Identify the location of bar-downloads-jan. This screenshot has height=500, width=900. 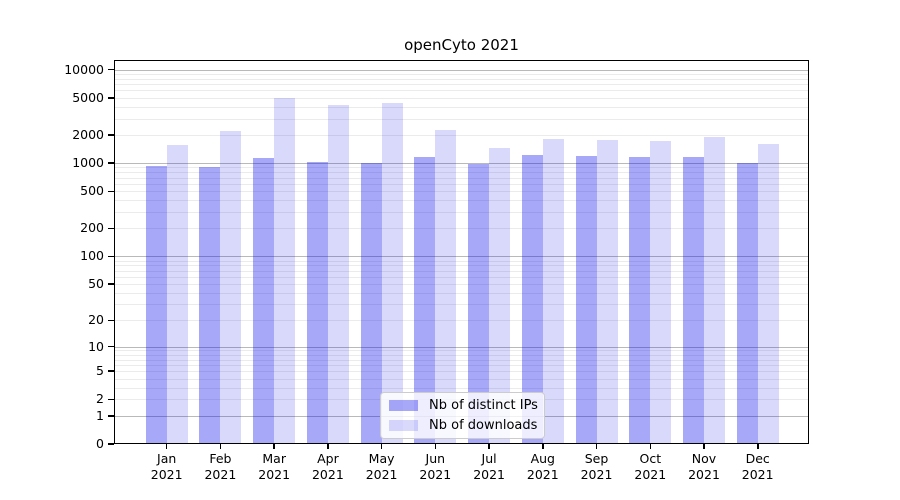
(177, 294).